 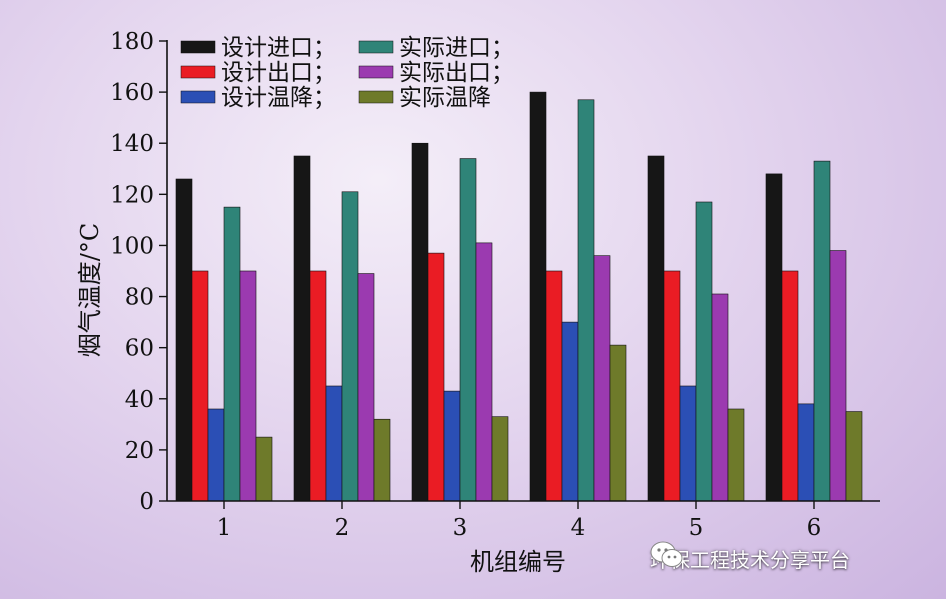 What do you see at coordinates (666, 554) in the screenshot?
I see `wechat-icon` at bounding box center [666, 554].